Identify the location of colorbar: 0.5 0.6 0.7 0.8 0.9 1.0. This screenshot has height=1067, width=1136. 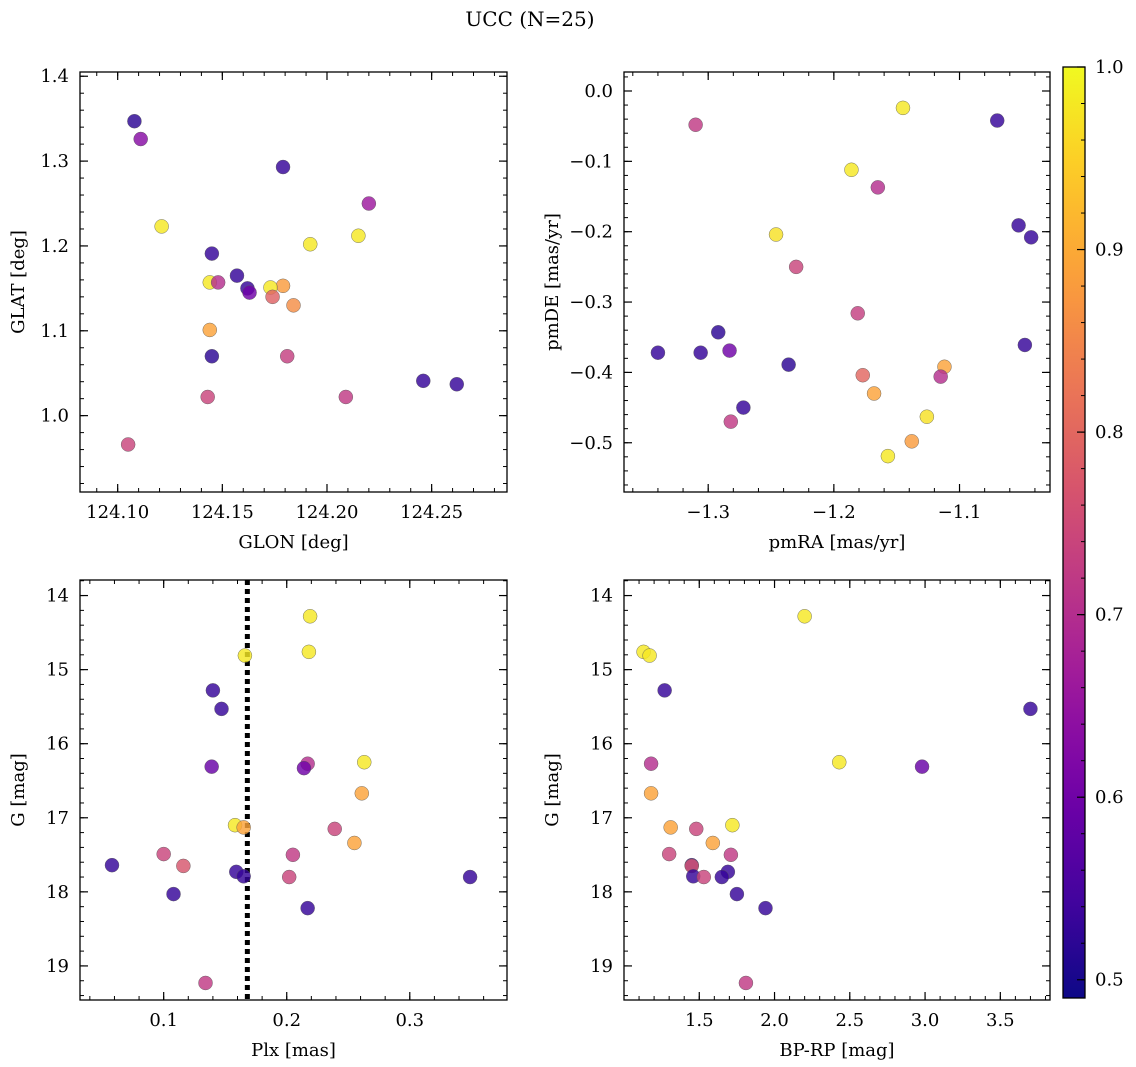
(1093, 528).